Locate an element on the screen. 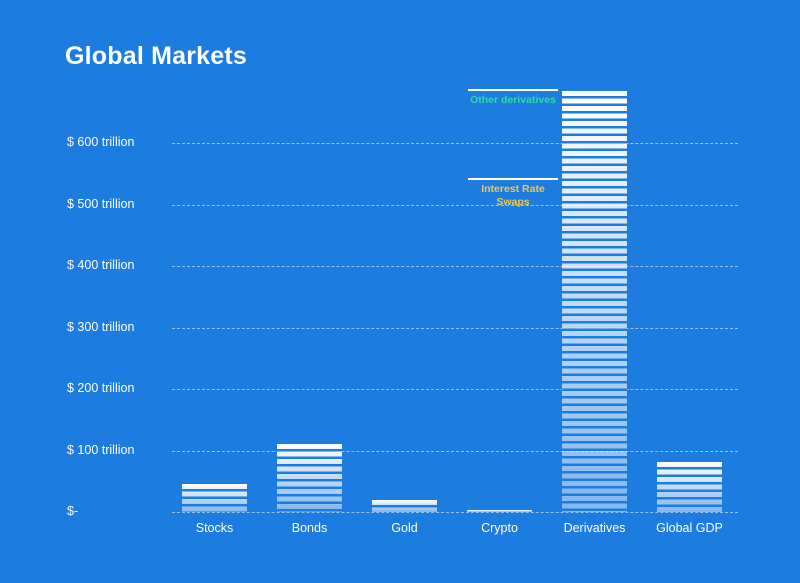  bar-gold is located at coordinates (404, 505).